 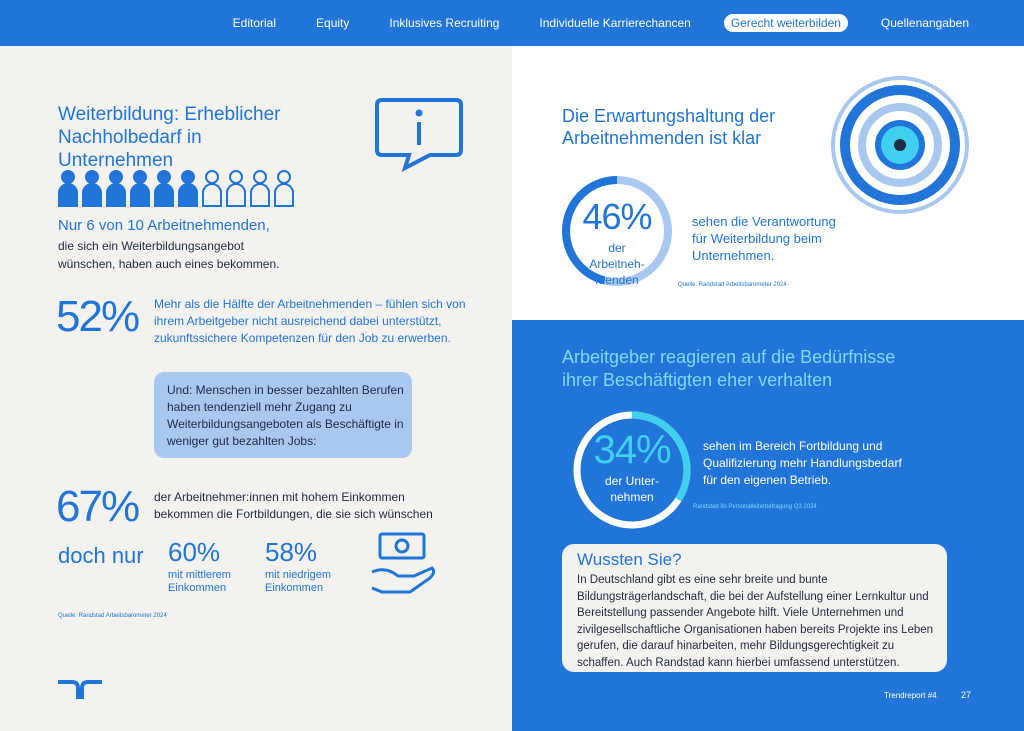 I want to click on fact-box, so click(x=754, y=608).